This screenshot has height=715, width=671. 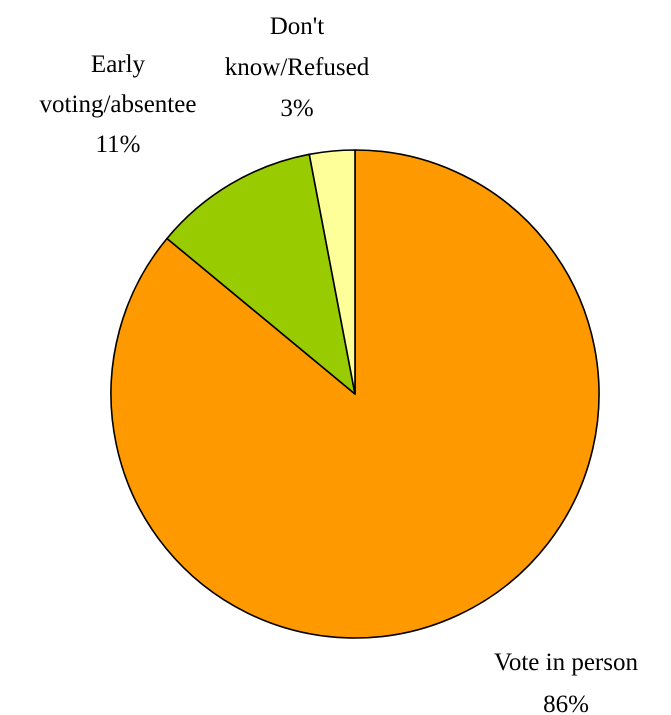 I want to click on slice-label-2: Don't know/Refused 3%, so click(x=297, y=67).